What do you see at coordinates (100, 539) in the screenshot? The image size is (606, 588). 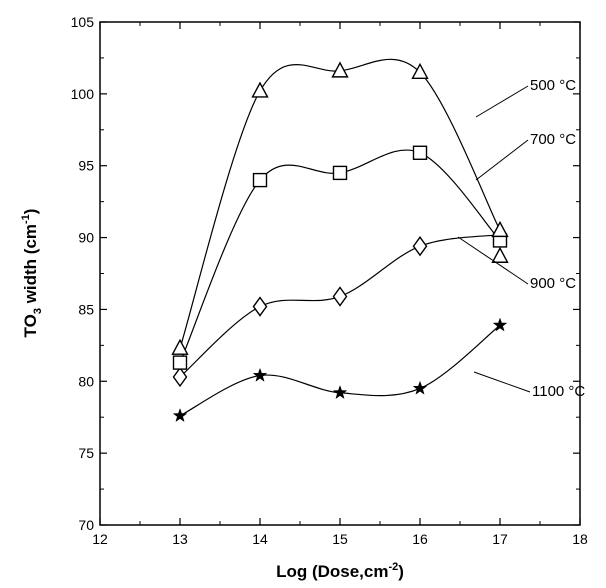 I see `x-tick-label: 12` at bounding box center [100, 539].